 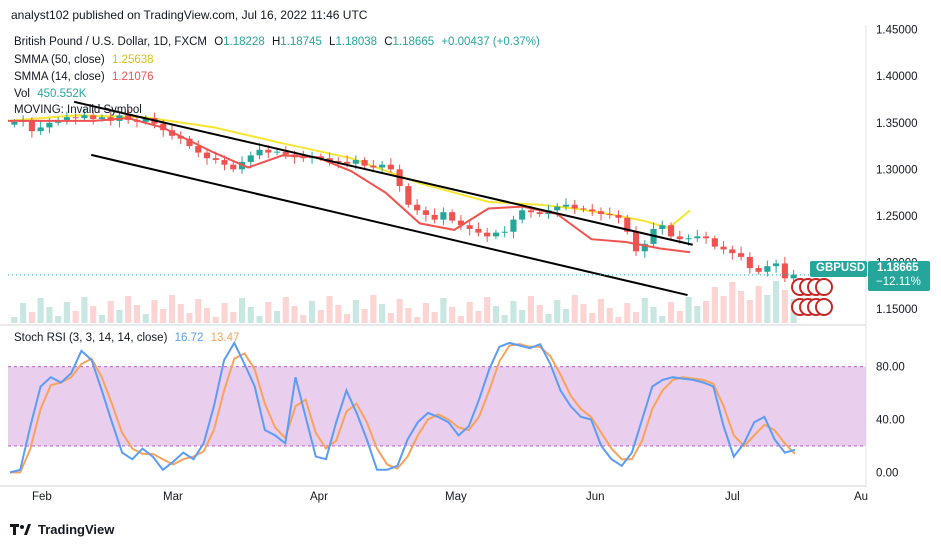 What do you see at coordinates (319, 497) in the screenshot?
I see `time-tick-label-2: Apr` at bounding box center [319, 497].